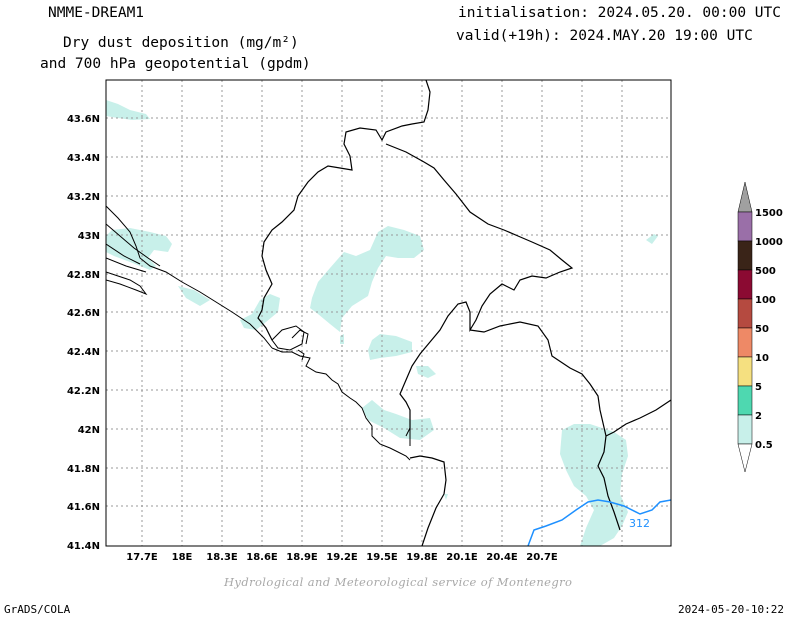 The height and width of the screenshot is (618, 800). I want to click on geopotential-contour-line, so click(599, 522).